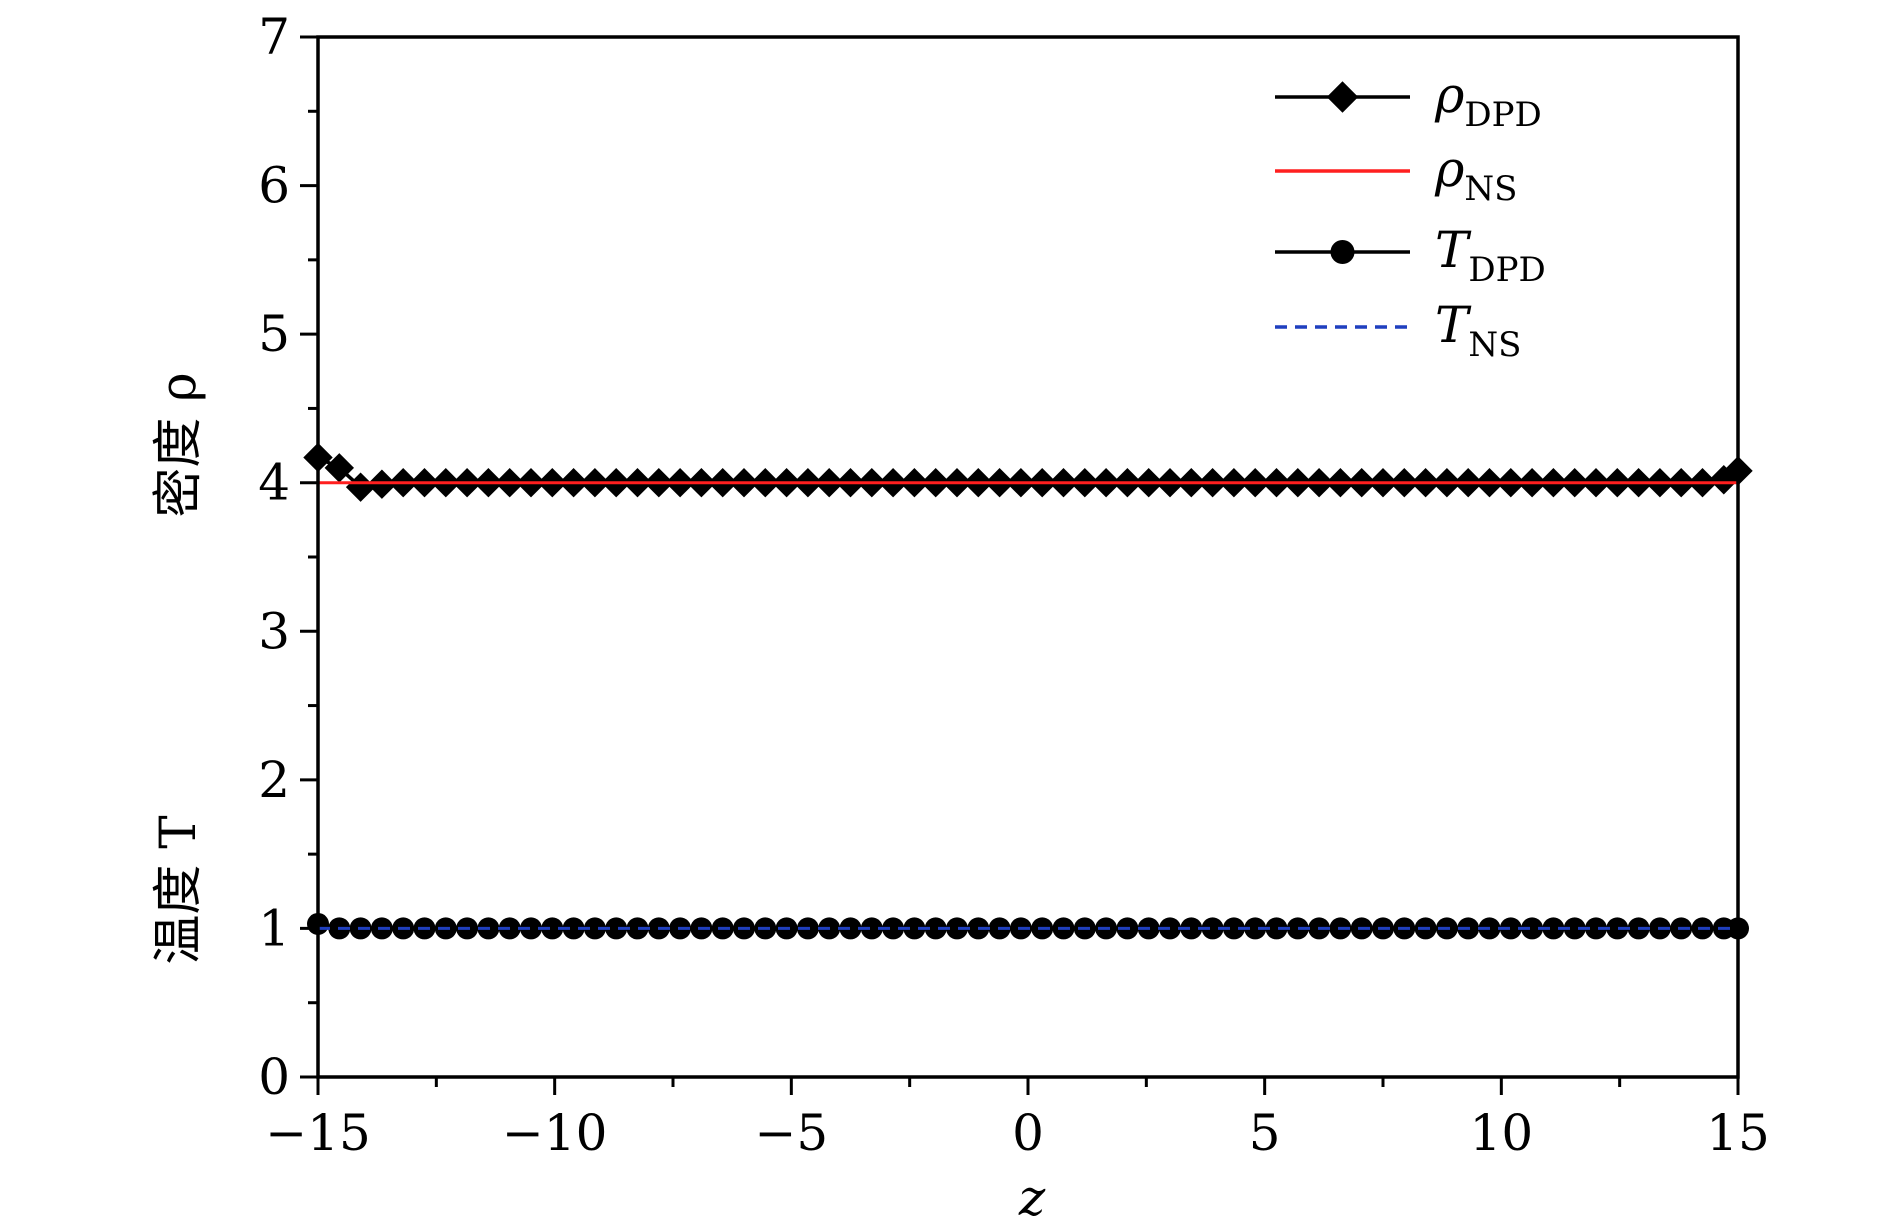 Image resolution: width=1890 pixels, height=1229 pixels. Describe the element at coordinates (274, 1077) in the screenshot. I see `y-tick-label: 0` at that location.